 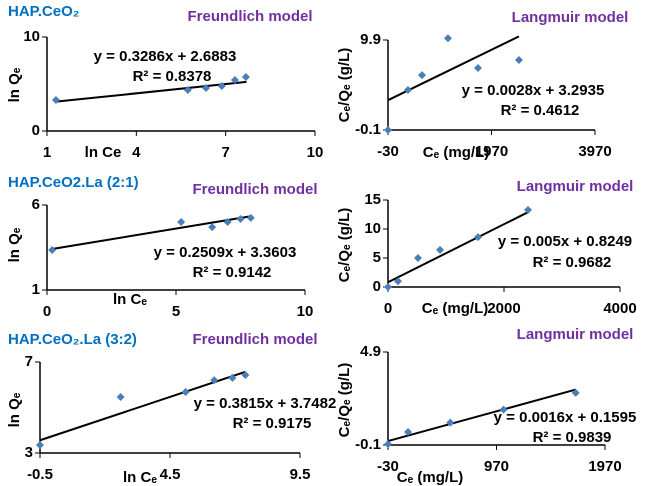 I want to click on sample-label: HAP.CeO₂, so click(x=43, y=11).